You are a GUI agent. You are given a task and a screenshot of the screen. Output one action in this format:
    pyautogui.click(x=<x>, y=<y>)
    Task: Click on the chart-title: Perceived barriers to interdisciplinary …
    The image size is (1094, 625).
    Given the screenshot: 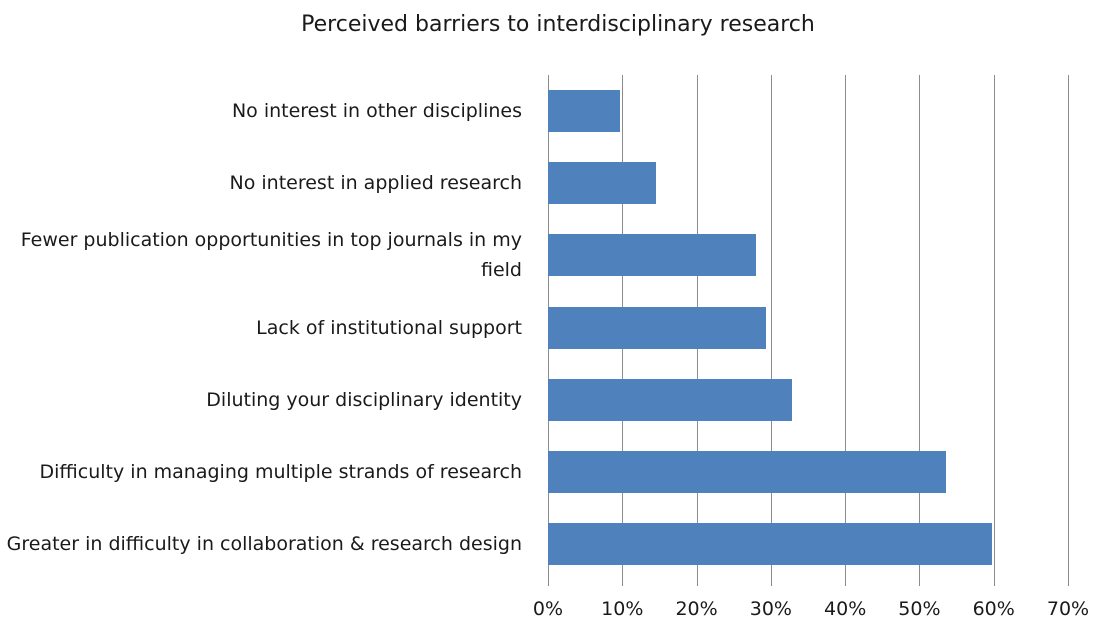 What is the action you would take?
    pyautogui.click(x=558, y=24)
    